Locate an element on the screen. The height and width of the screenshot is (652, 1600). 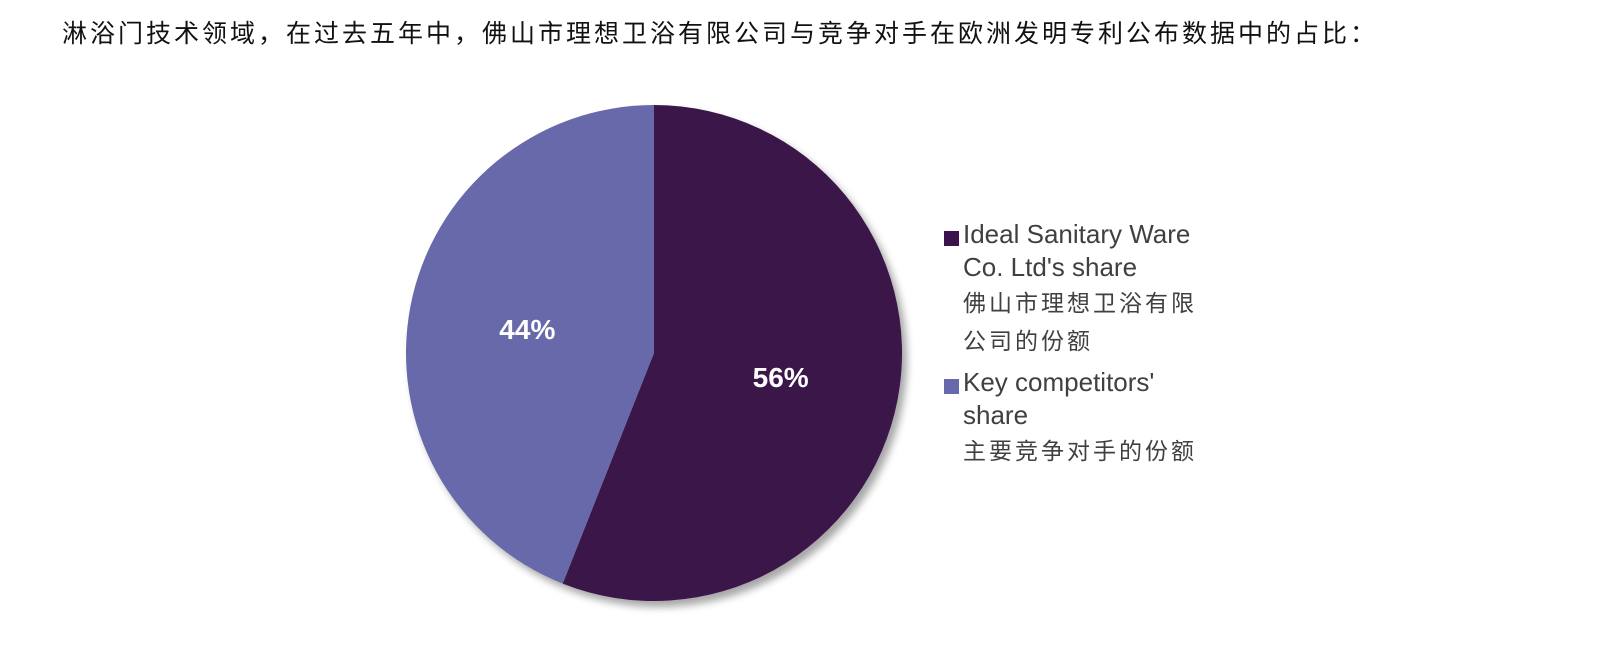
legend-label-en-line1: Ideal Sanitary Ware is located at coordinates (1077, 234).